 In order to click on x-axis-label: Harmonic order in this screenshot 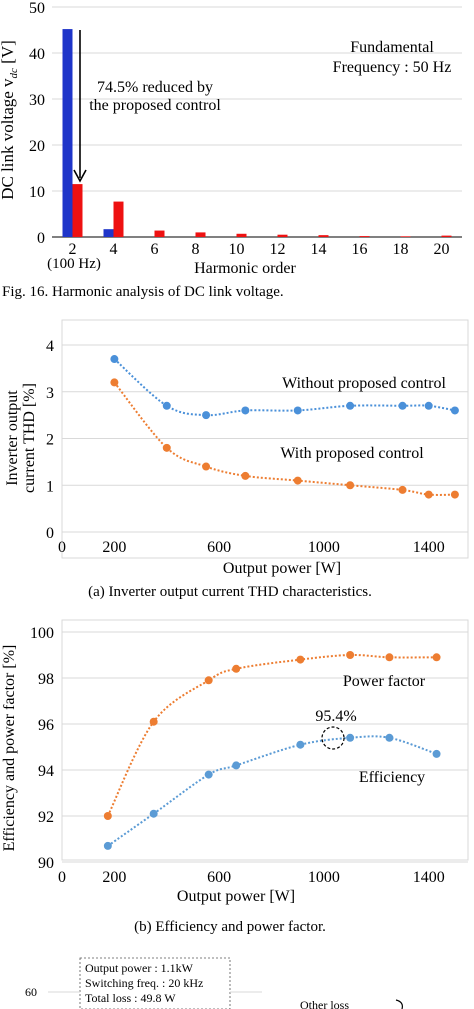, I will do `click(245, 268)`.